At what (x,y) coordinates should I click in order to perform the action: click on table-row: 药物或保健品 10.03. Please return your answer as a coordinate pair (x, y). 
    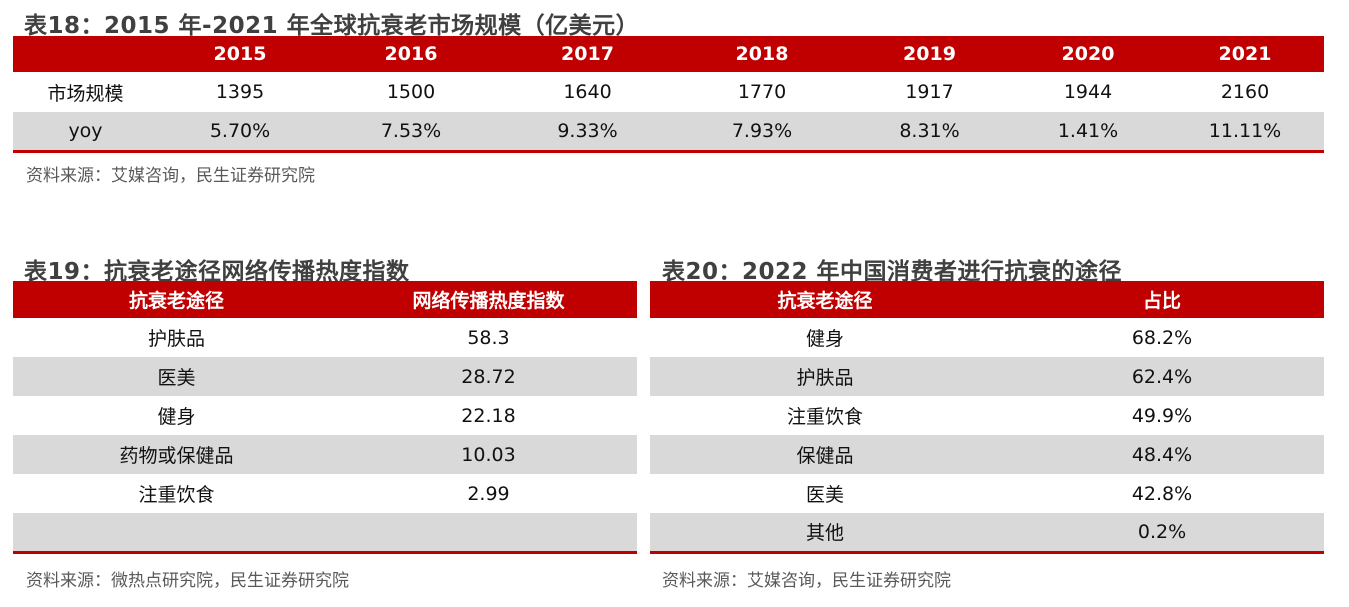
    Looking at the image, I should click on (325, 454).